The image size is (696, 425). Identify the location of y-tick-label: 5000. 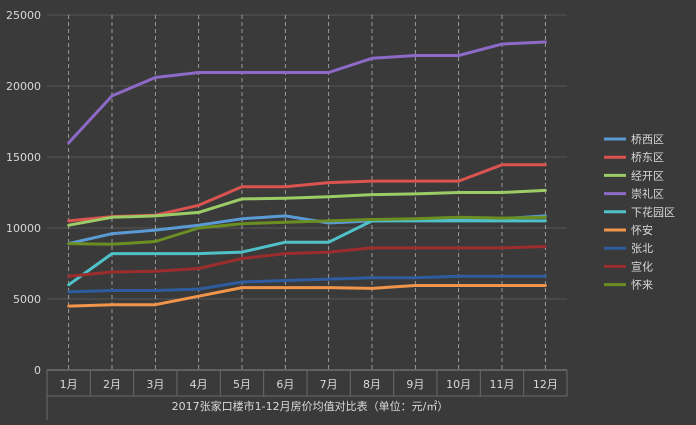
(27, 299).